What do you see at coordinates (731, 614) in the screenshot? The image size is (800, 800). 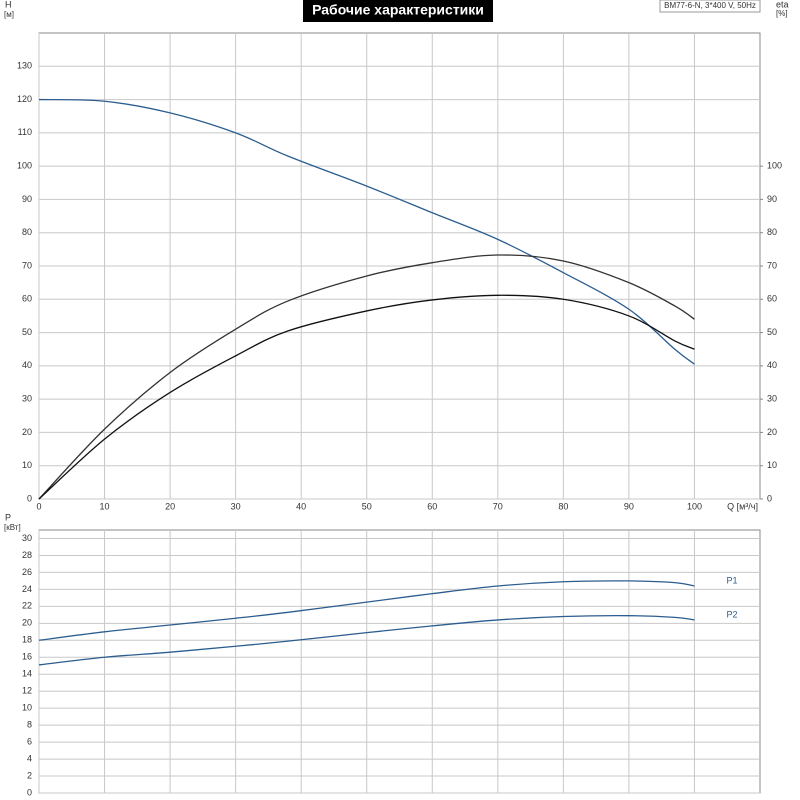 I see `legend-label: P2` at bounding box center [731, 614].